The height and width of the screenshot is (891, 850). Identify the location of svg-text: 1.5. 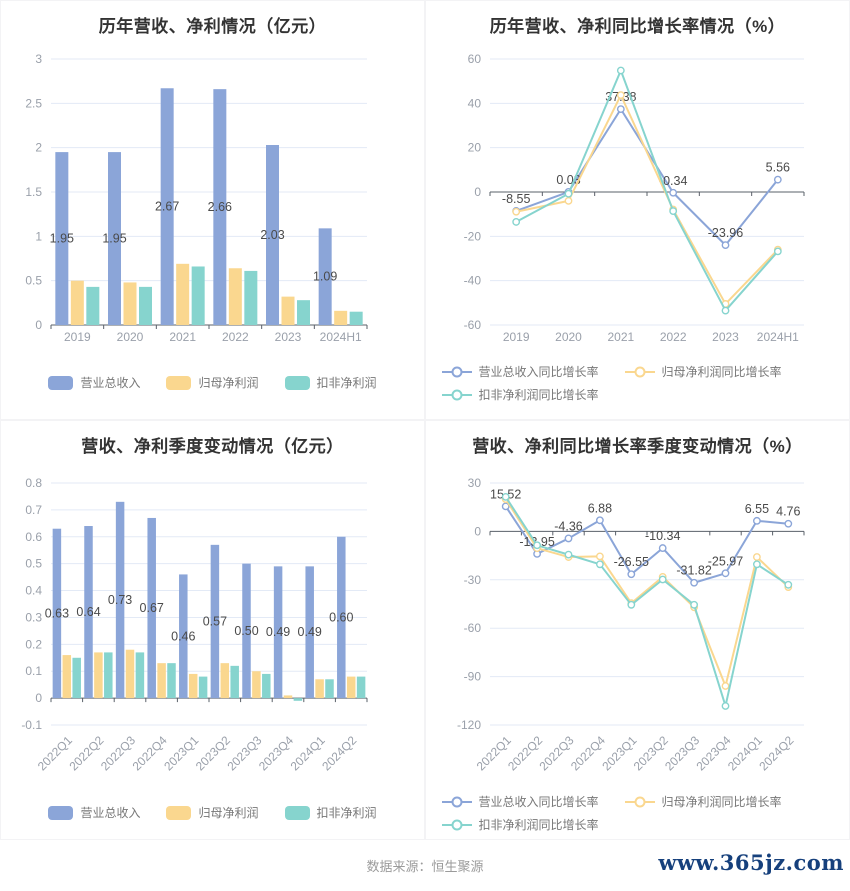
(33, 192).